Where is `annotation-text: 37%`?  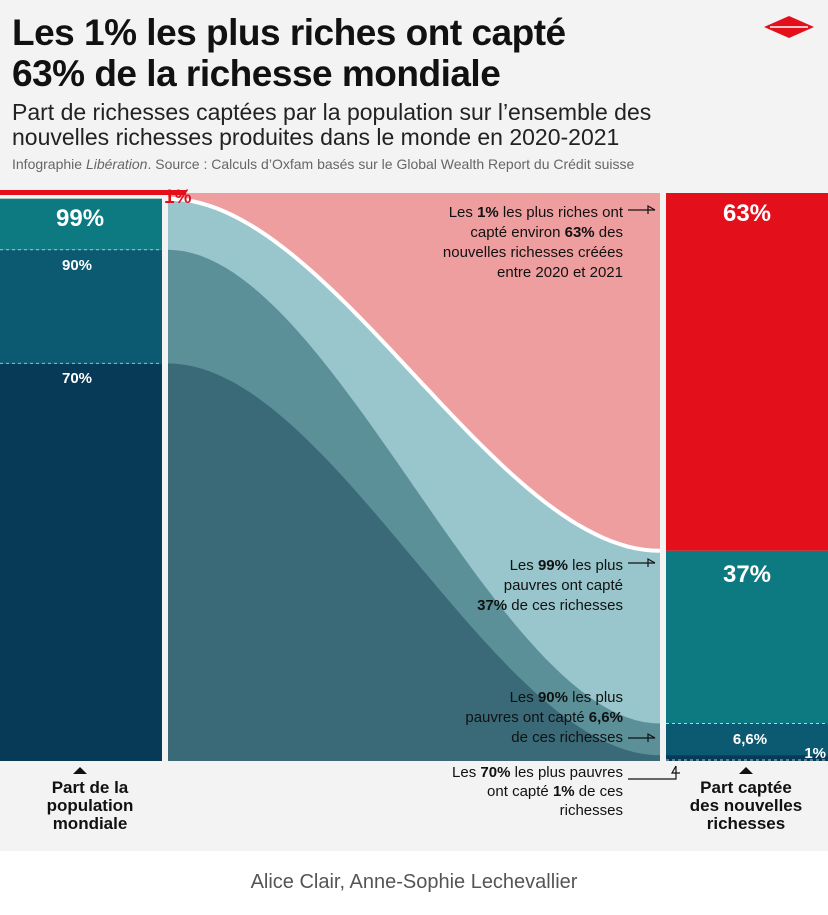
annotation-text: 37% is located at coordinates (492, 605).